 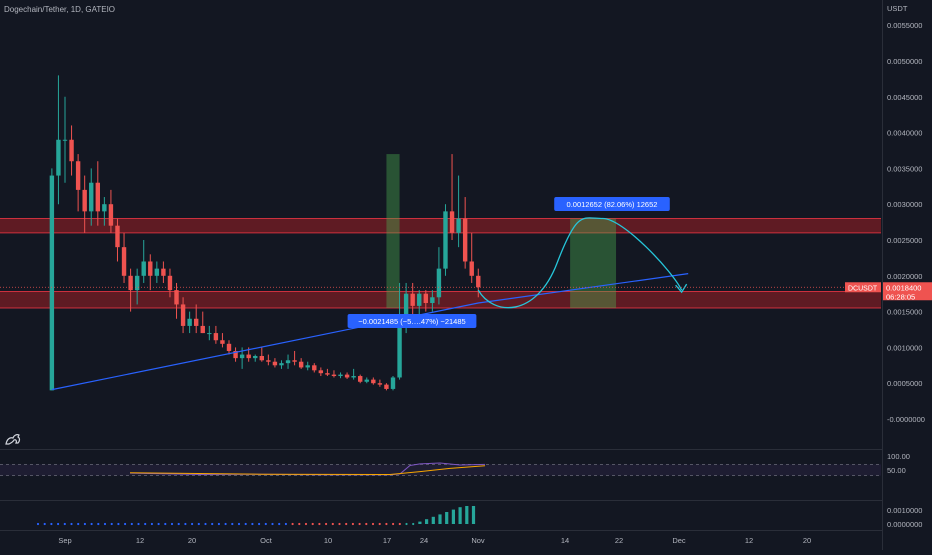 What do you see at coordinates (904, 168) in the screenshot?
I see `price-tick-label: 0.0035000` at bounding box center [904, 168].